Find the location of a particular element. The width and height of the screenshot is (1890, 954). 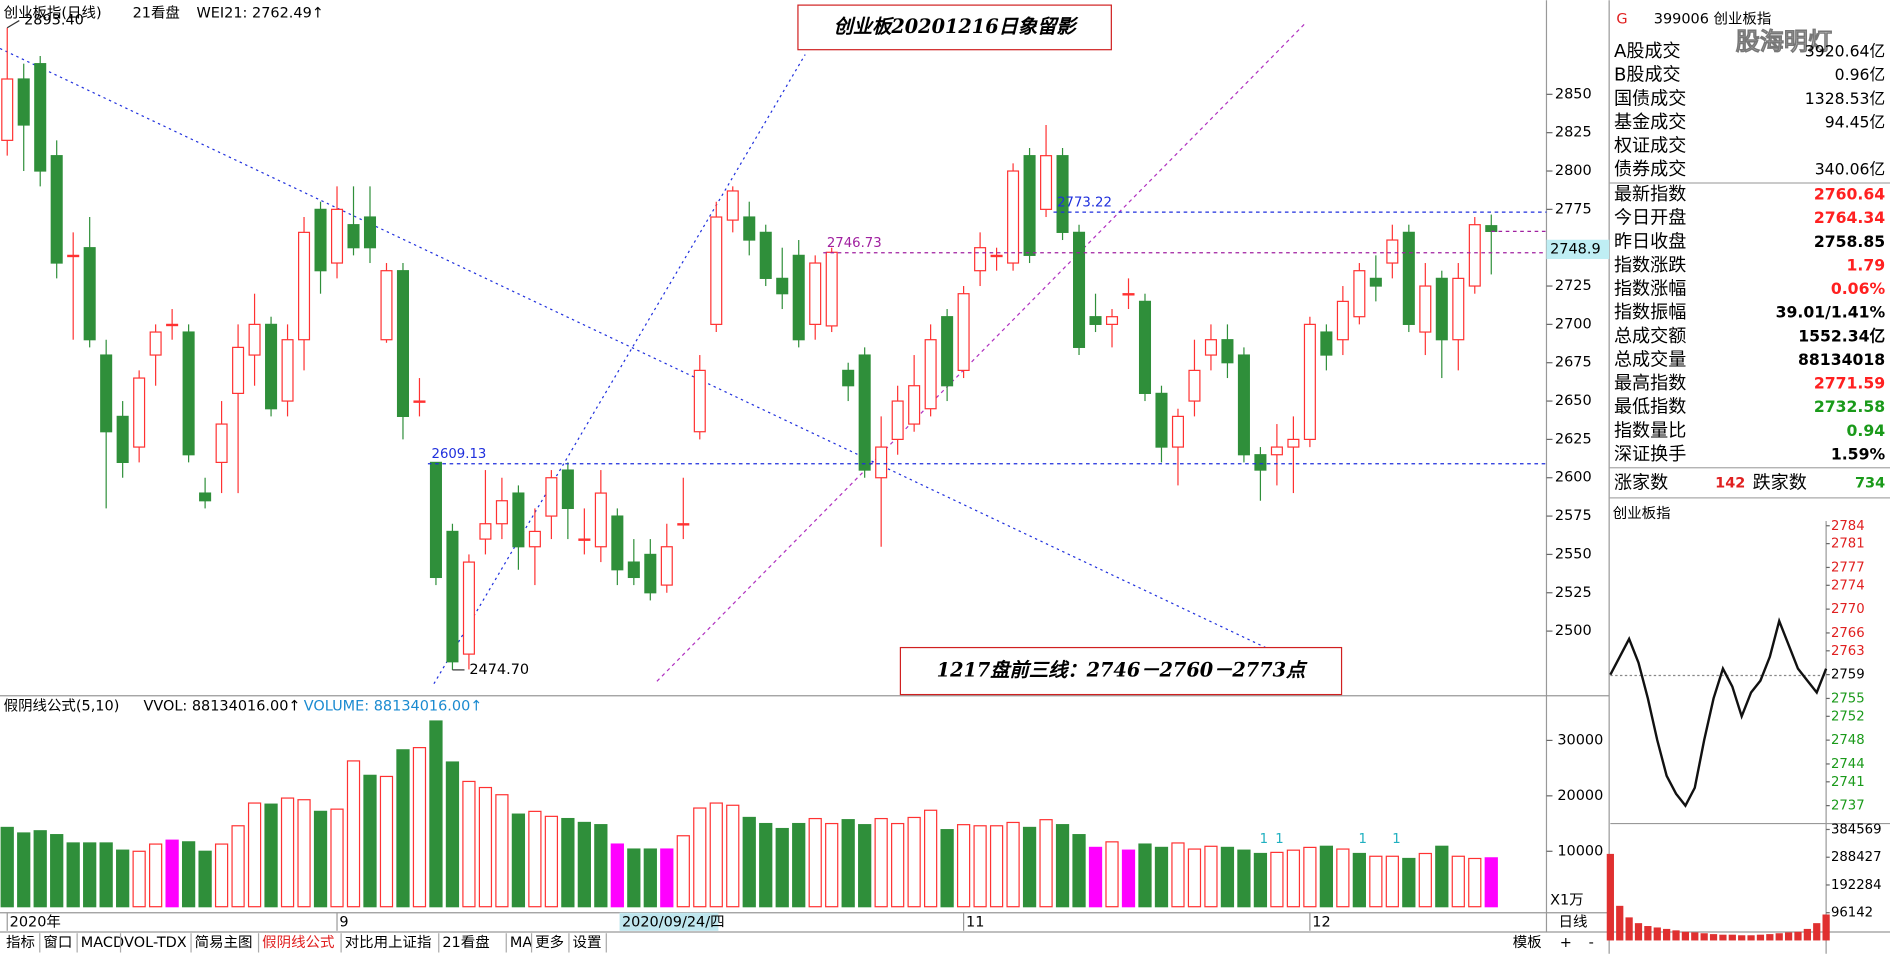

volume-flag: 1 is located at coordinates (1264, 839).